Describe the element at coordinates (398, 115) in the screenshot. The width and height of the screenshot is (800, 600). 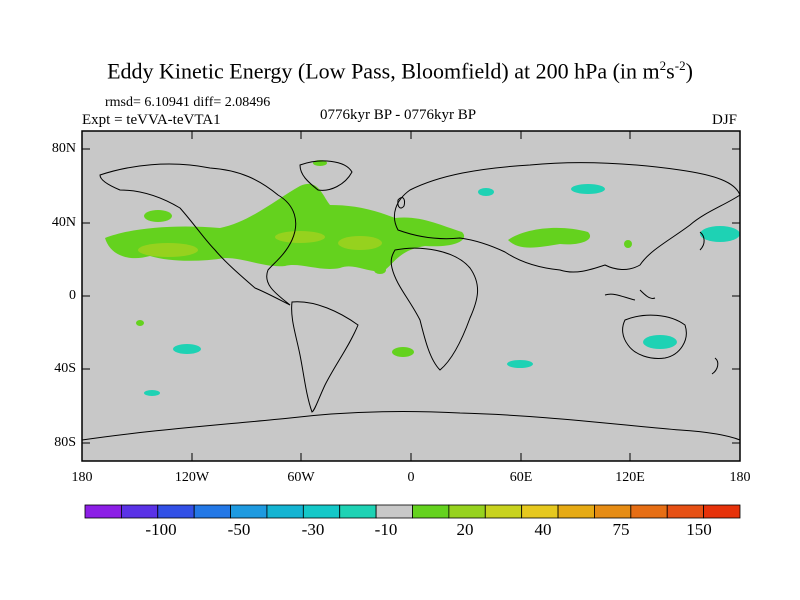
I see `period-label: 0776kyr BP - 0776kyr BP` at that location.